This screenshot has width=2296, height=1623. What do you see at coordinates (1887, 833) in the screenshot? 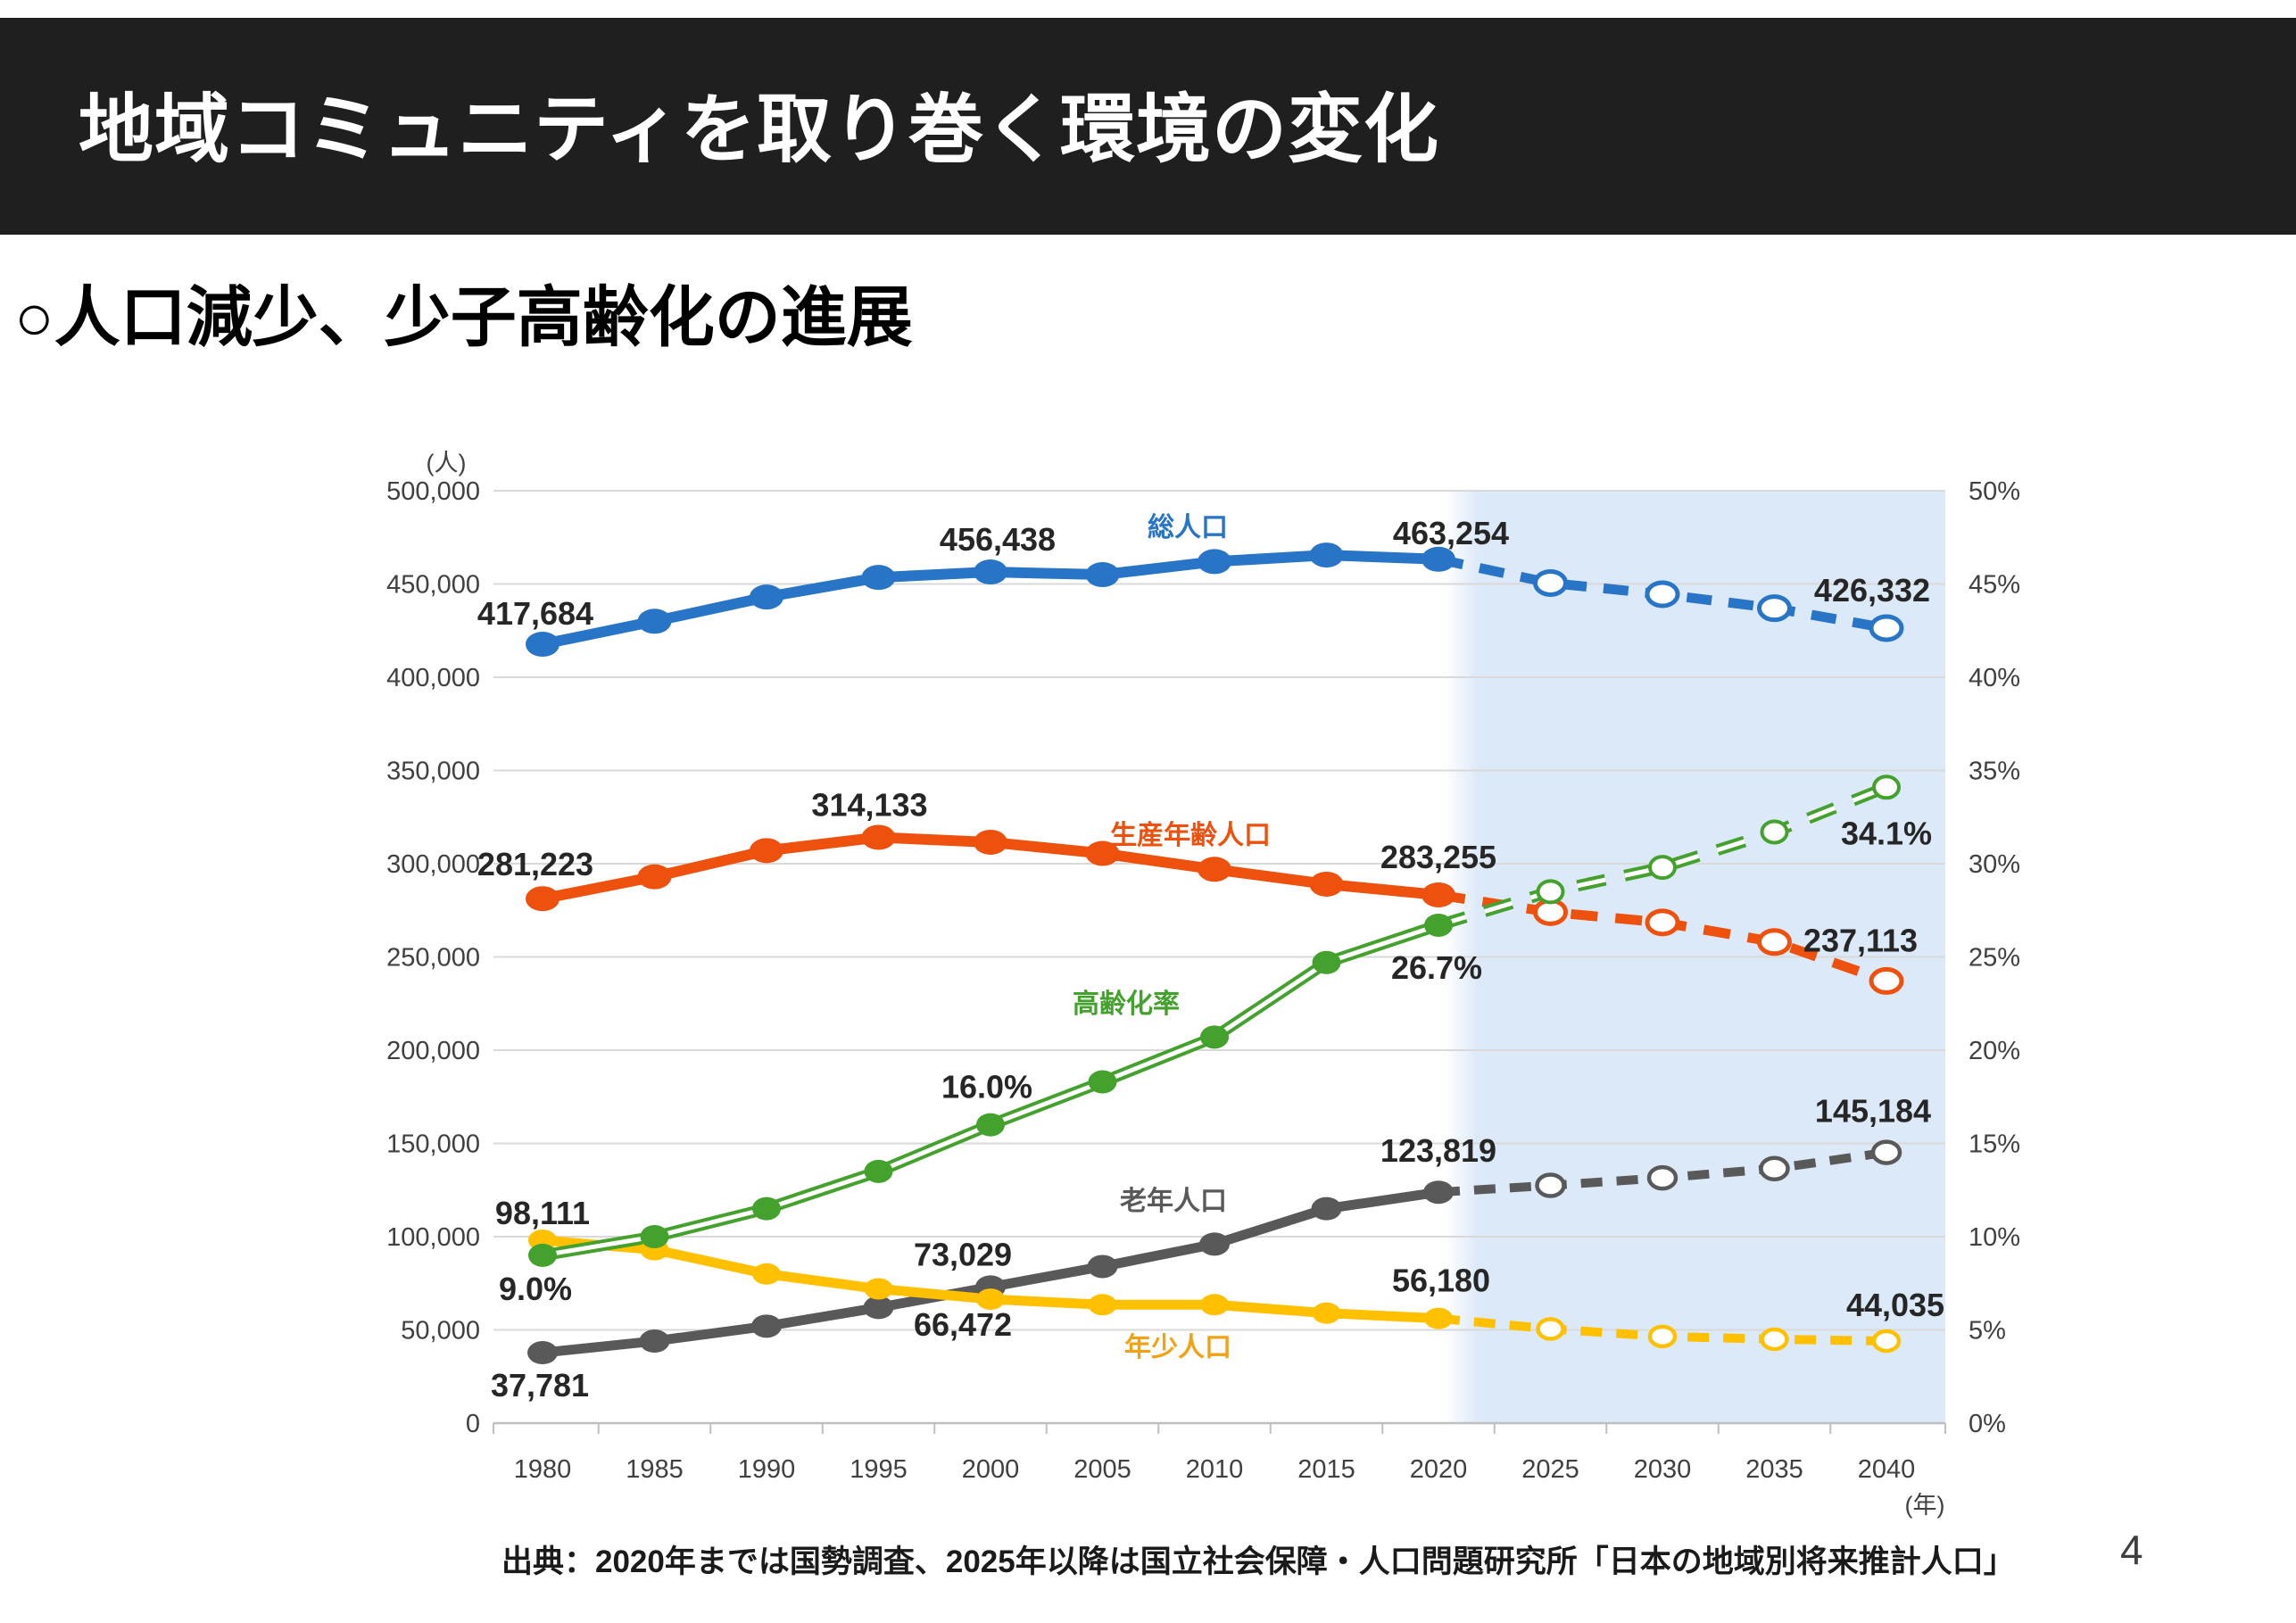
I see `data-label-aging-rate-2040: 34.1%` at bounding box center [1887, 833].